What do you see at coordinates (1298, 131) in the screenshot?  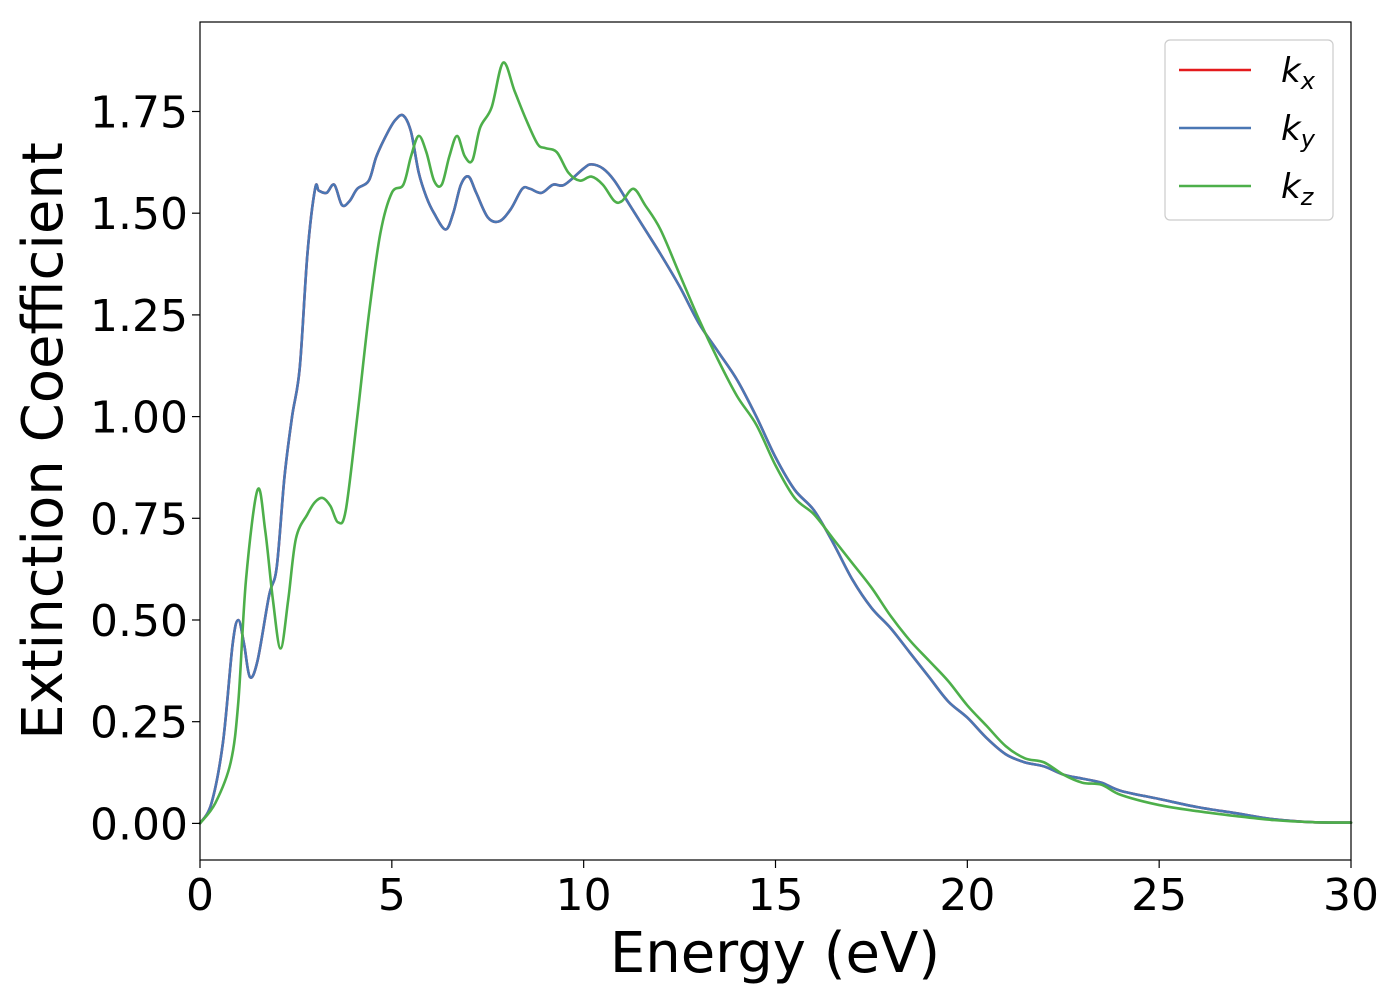 I see `legend-label-y: ky` at bounding box center [1298, 131].